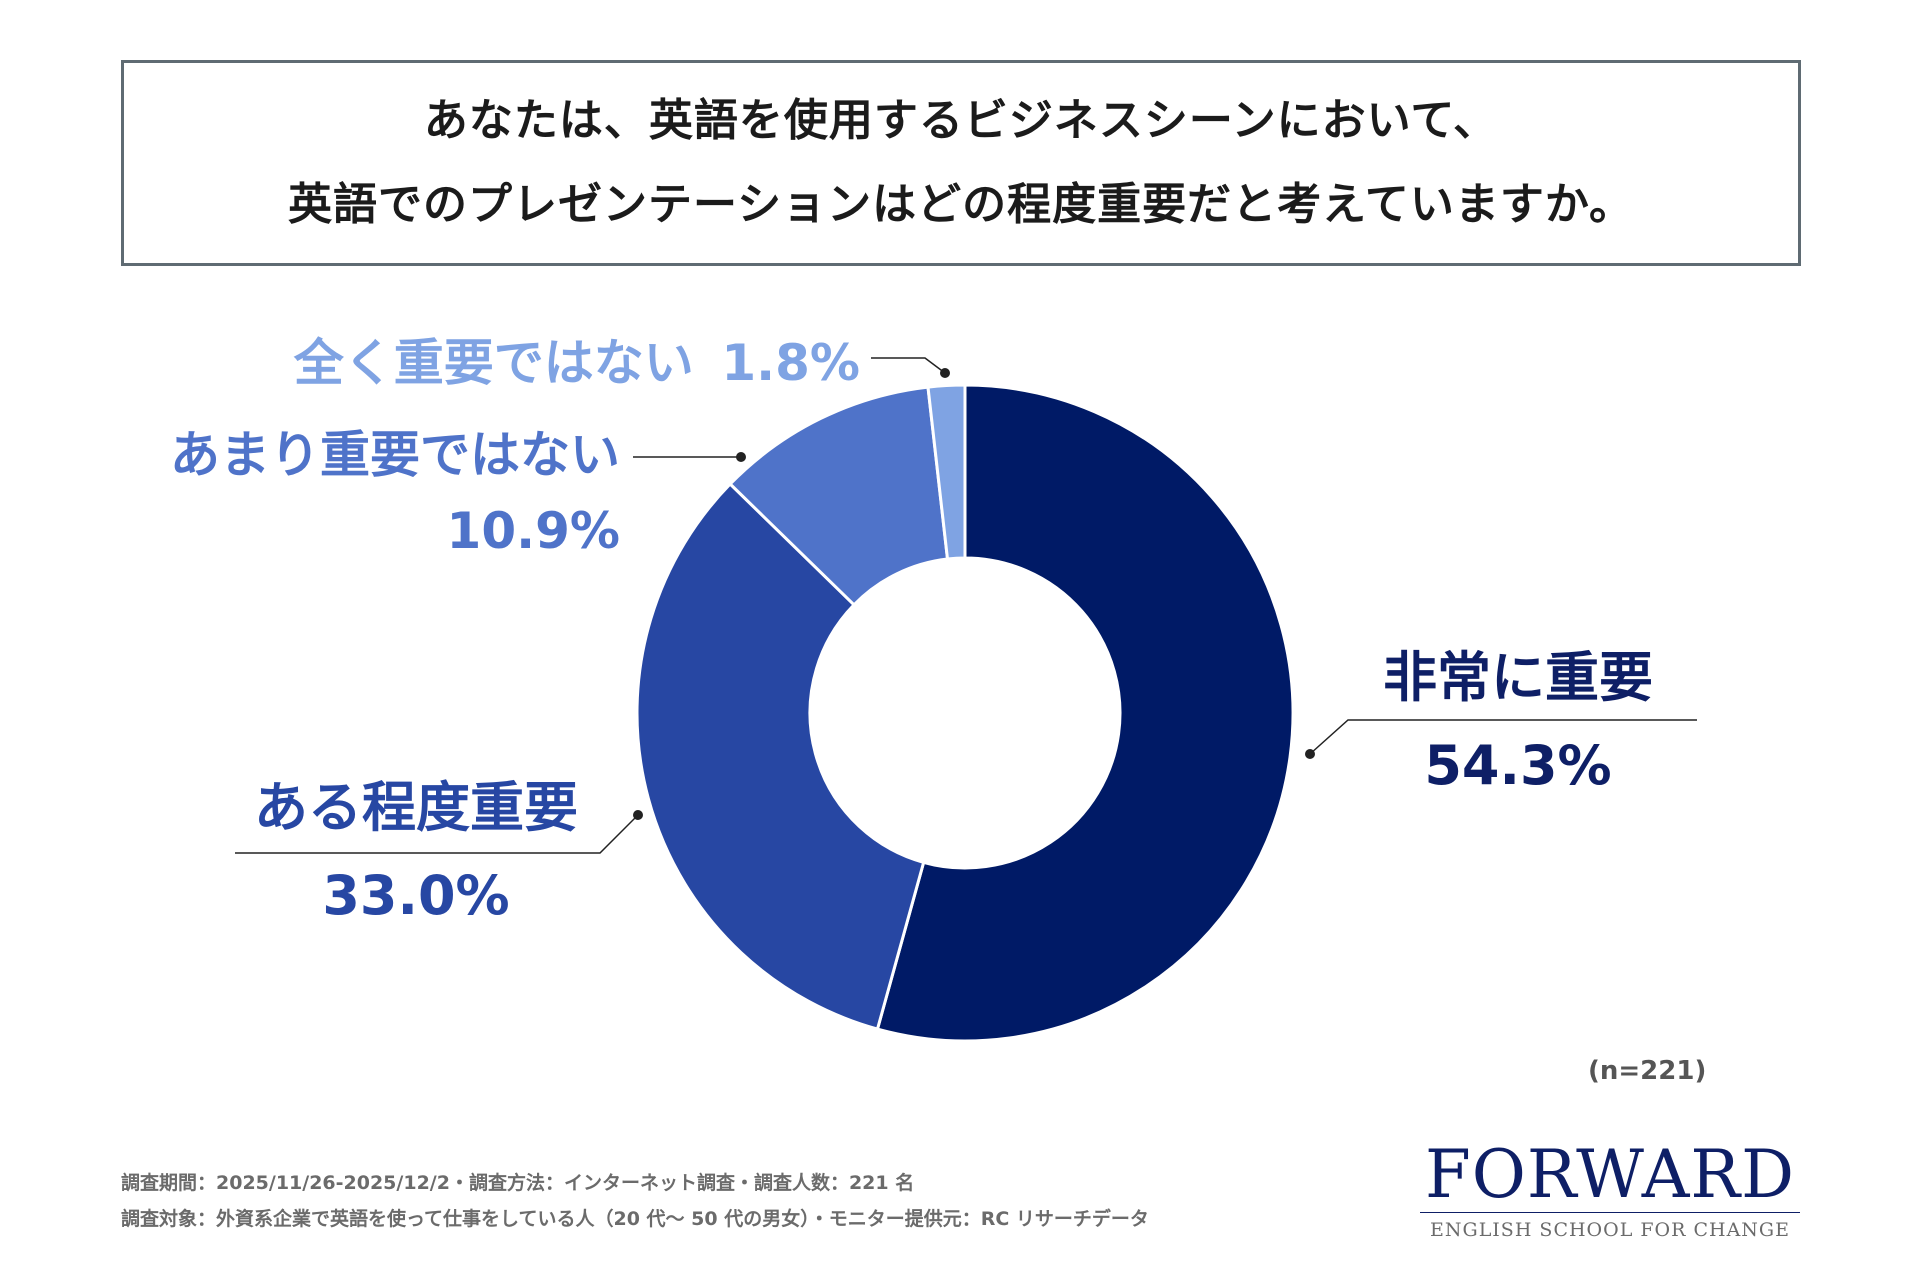 This screenshot has height=1280, width=1920. I want to click on leader-somewhat-important-dot, so click(638, 815).